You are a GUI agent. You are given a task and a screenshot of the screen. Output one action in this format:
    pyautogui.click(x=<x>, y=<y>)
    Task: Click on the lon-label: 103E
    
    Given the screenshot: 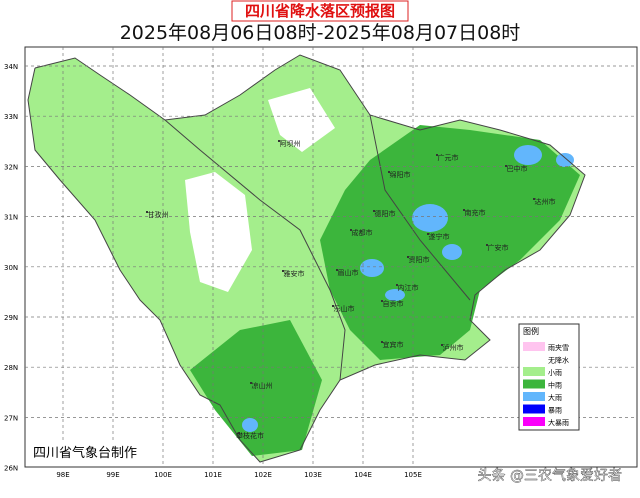 What is the action you would take?
    pyautogui.click(x=313, y=475)
    